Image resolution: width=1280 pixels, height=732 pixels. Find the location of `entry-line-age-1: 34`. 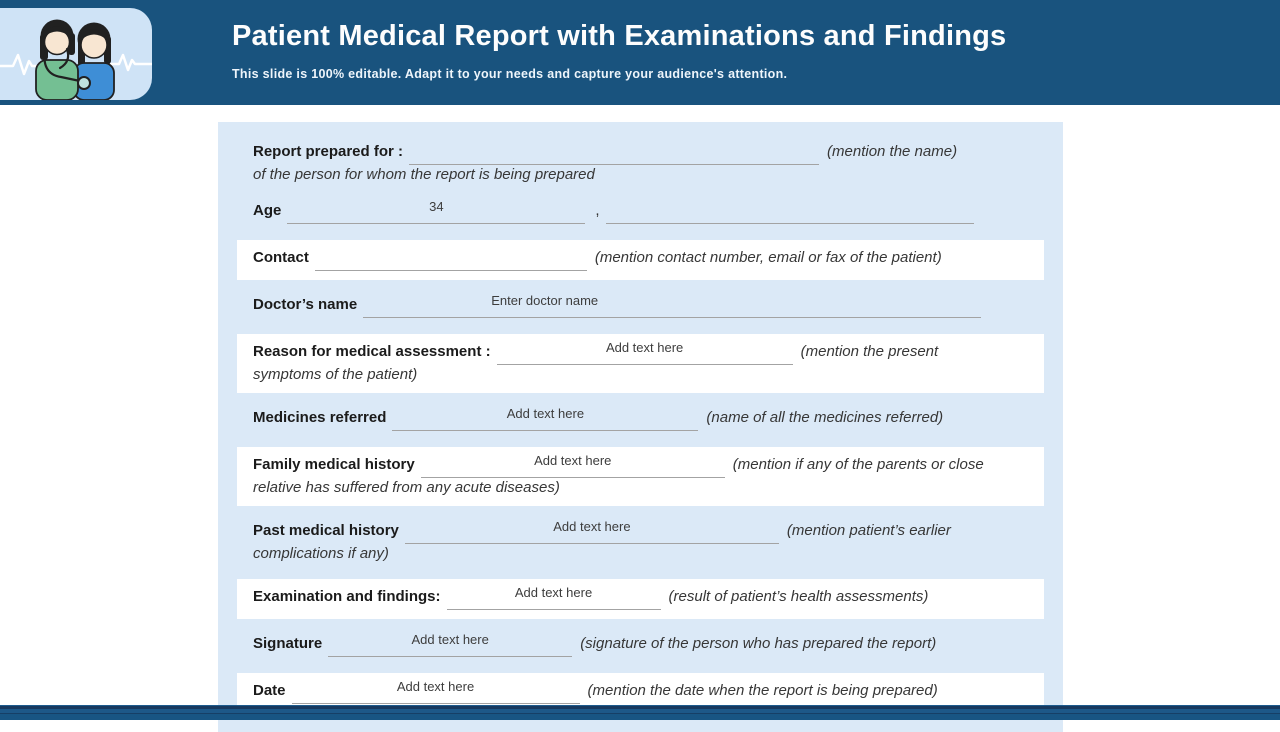

entry-line-age-1: 34 is located at coordinates (436, 211).